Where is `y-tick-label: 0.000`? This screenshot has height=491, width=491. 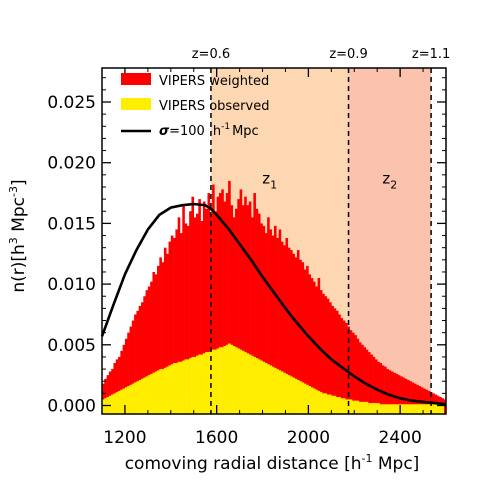 y-tick-label: 0.000 is located at coordinates (71, 407).